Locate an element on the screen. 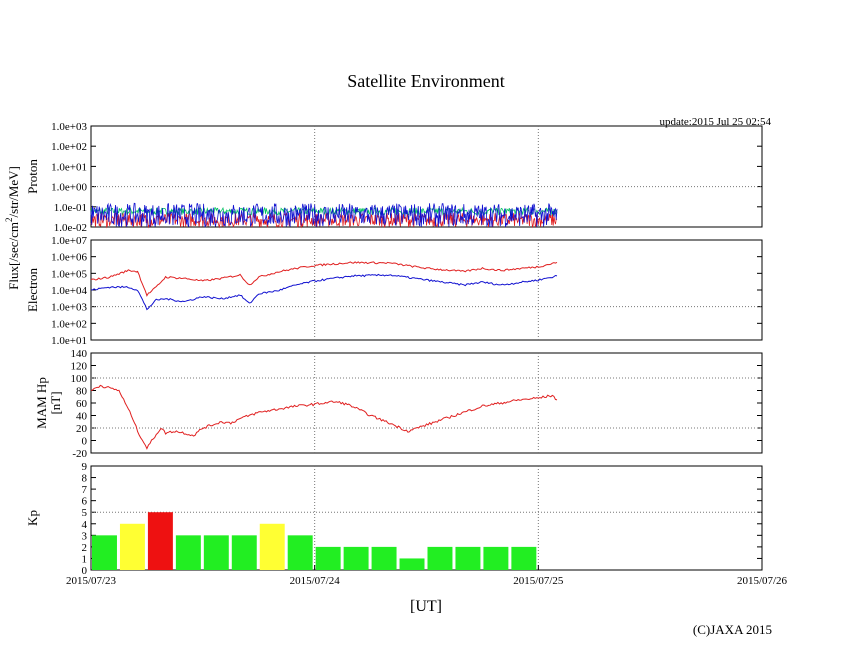  y-tick-label: 2 is located at coordinates (85, 548).